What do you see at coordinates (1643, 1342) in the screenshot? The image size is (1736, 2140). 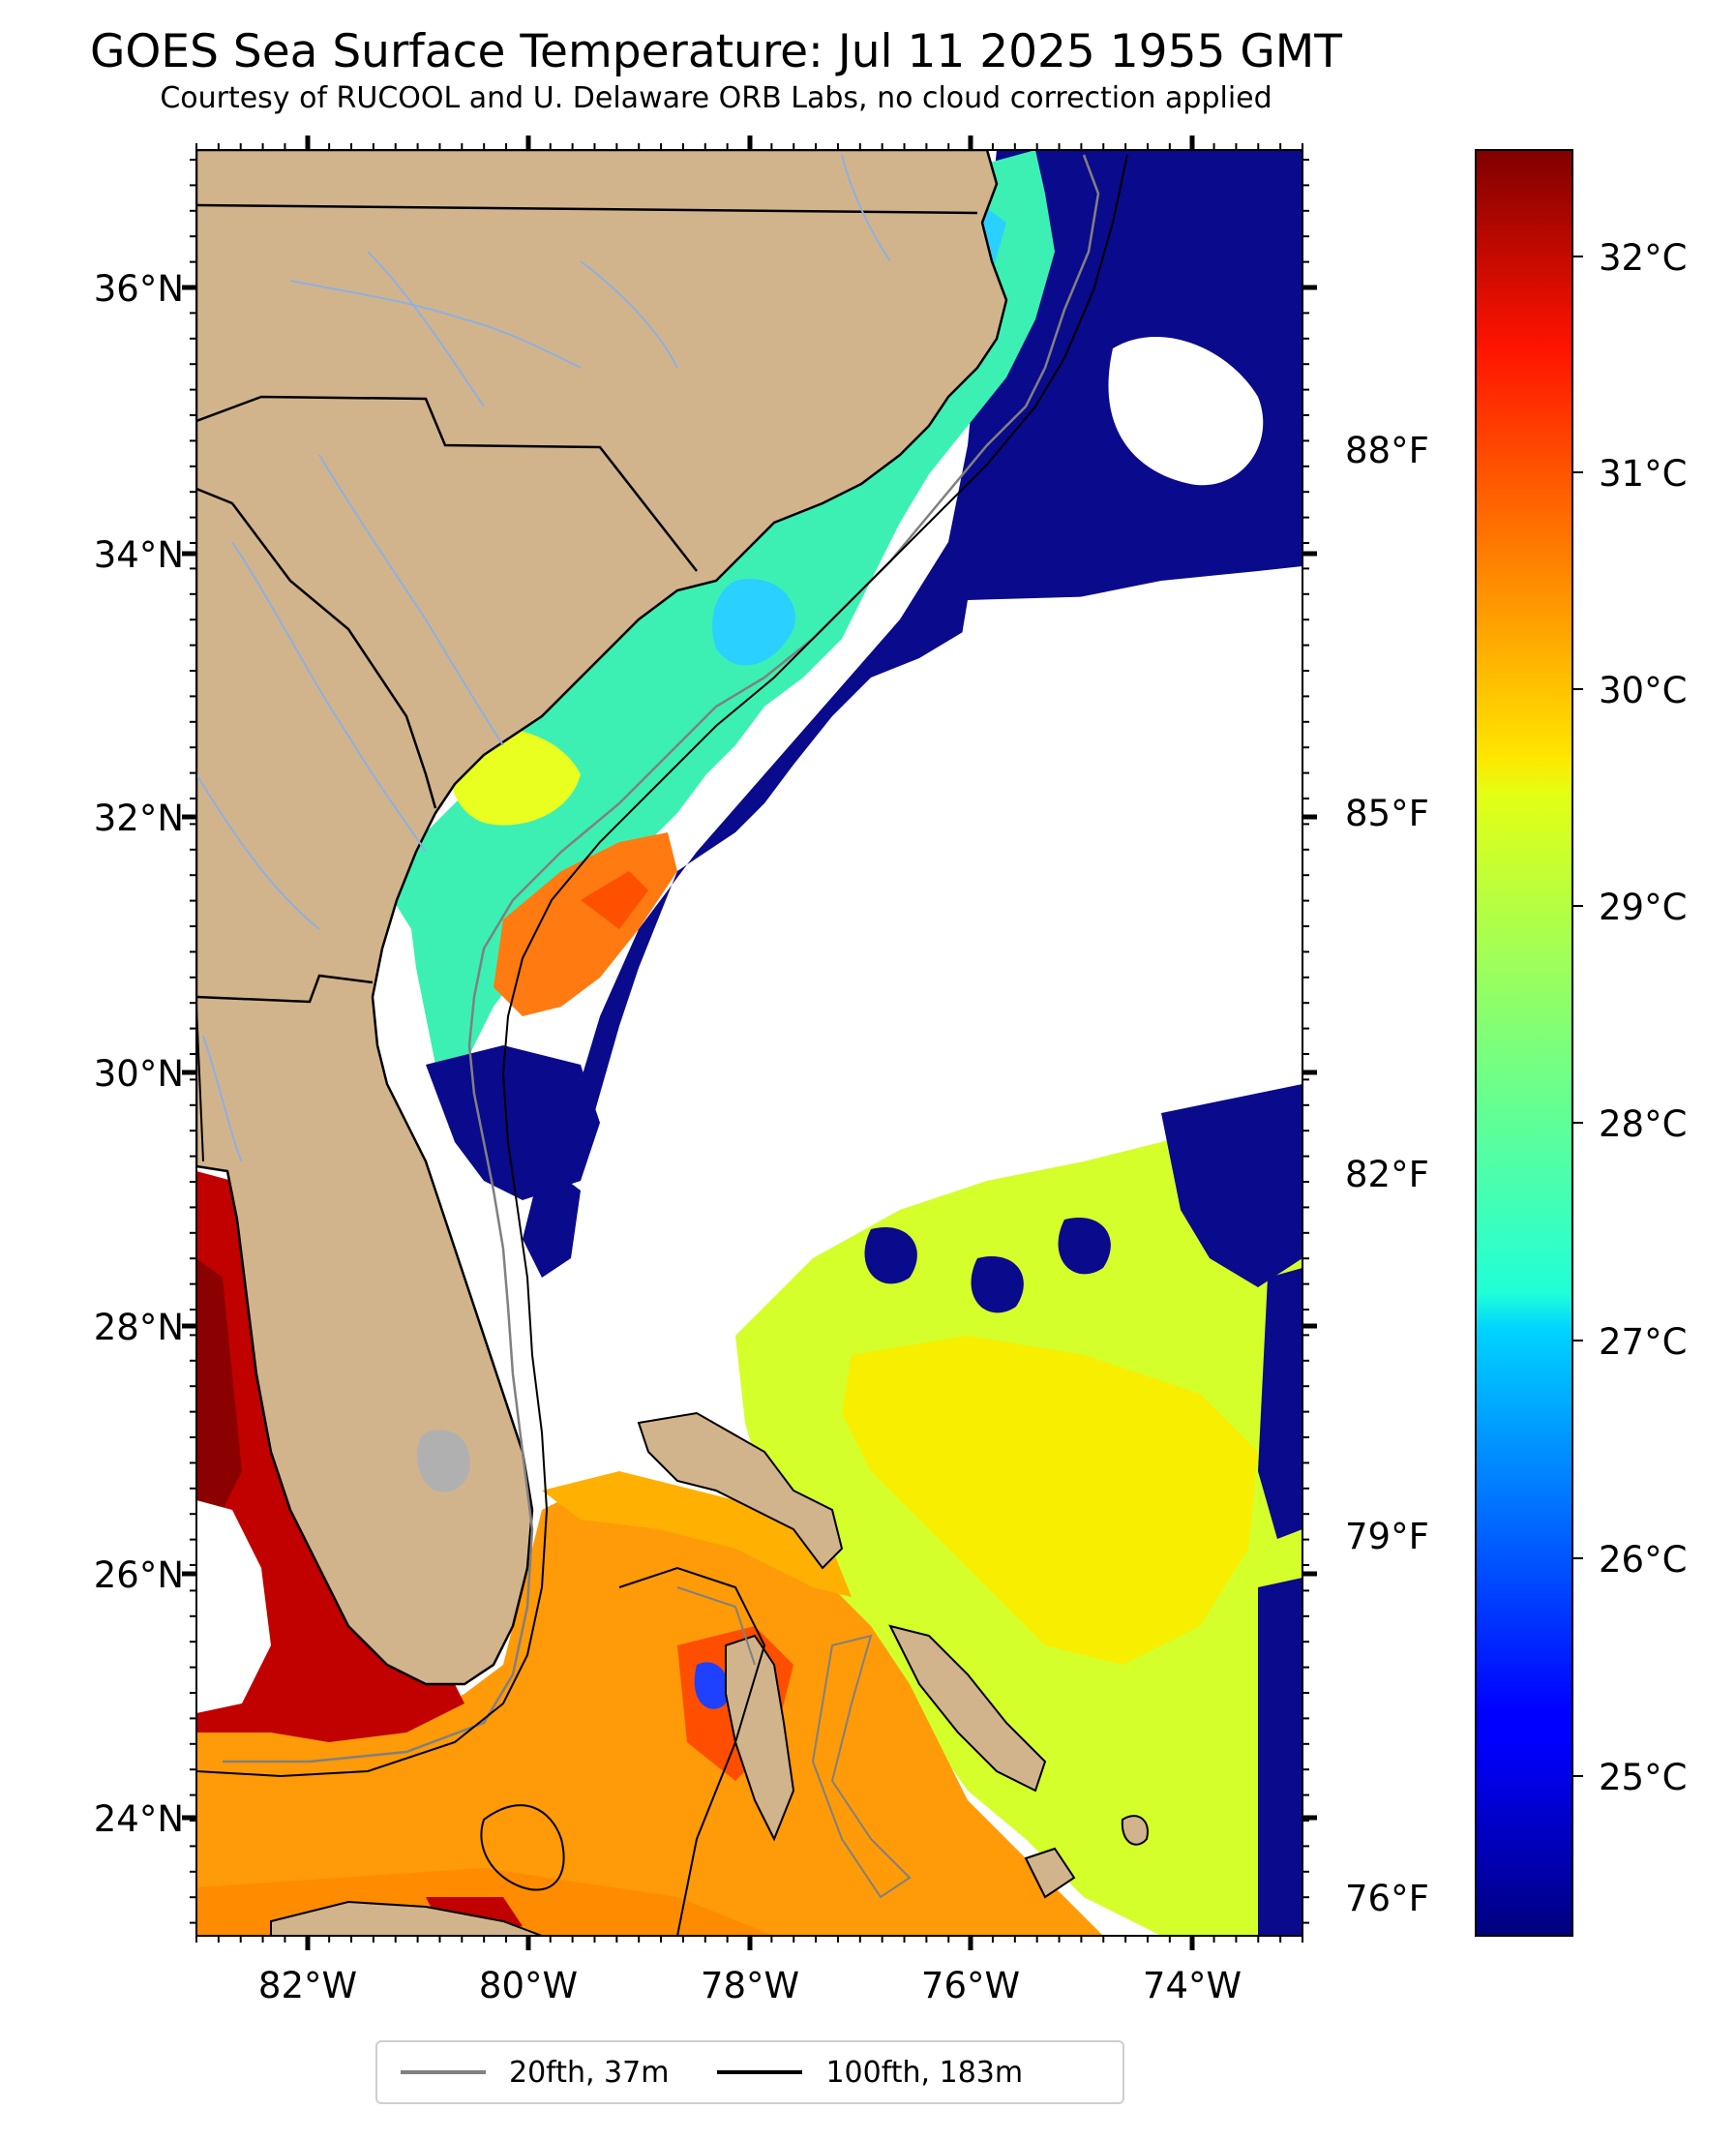 I see `cb-label-27: 27°C` at bounding box center [1643, 1342].